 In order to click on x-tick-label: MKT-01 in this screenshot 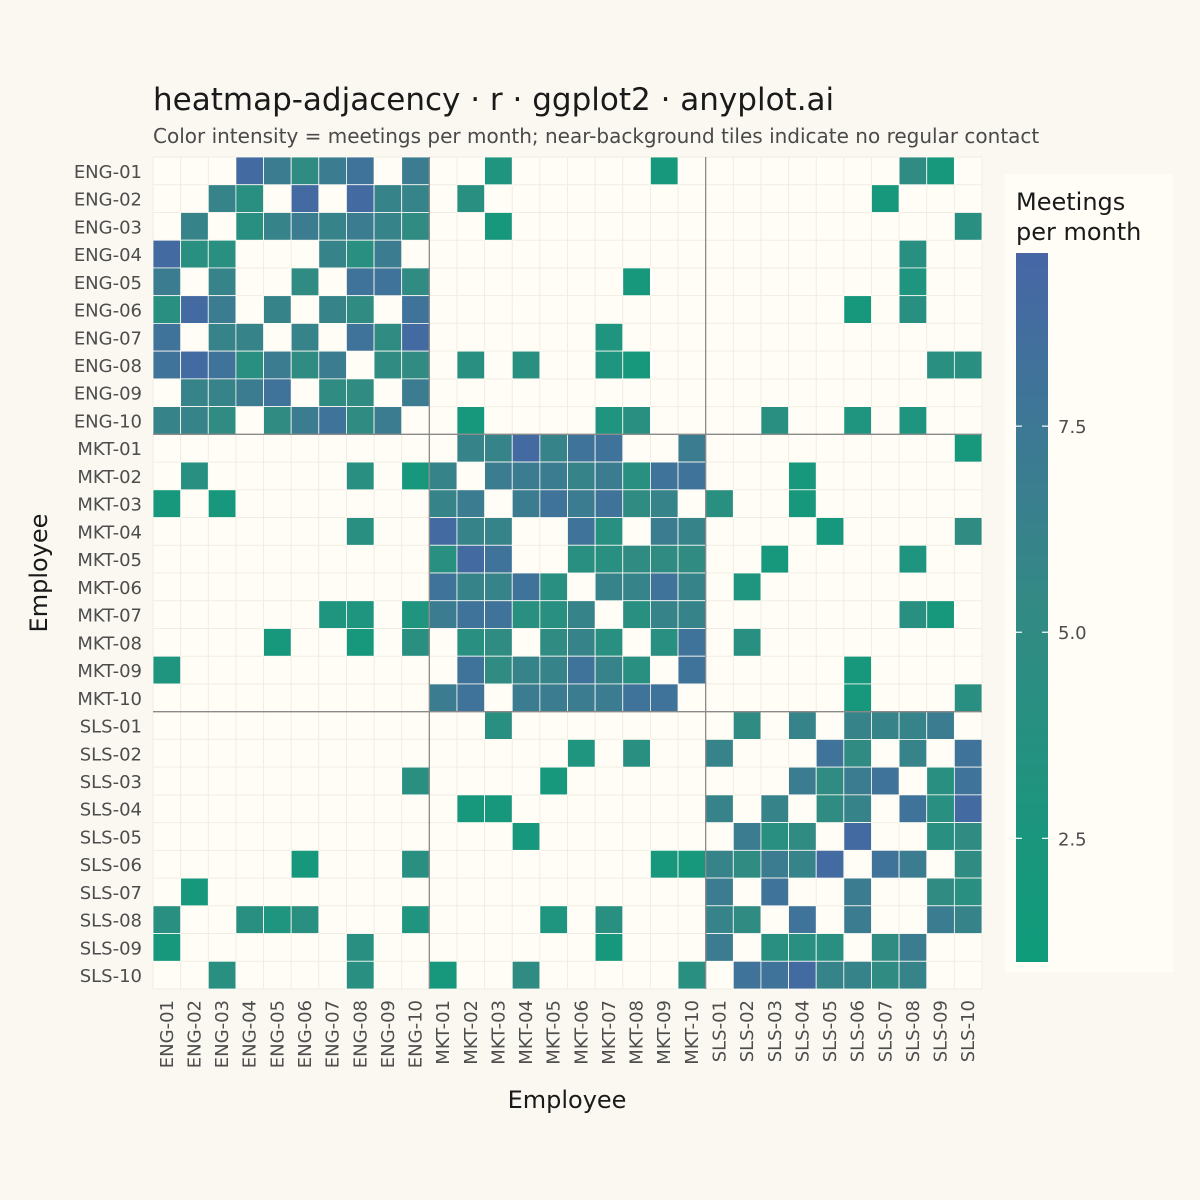, I will do `click(443, 1032)`.